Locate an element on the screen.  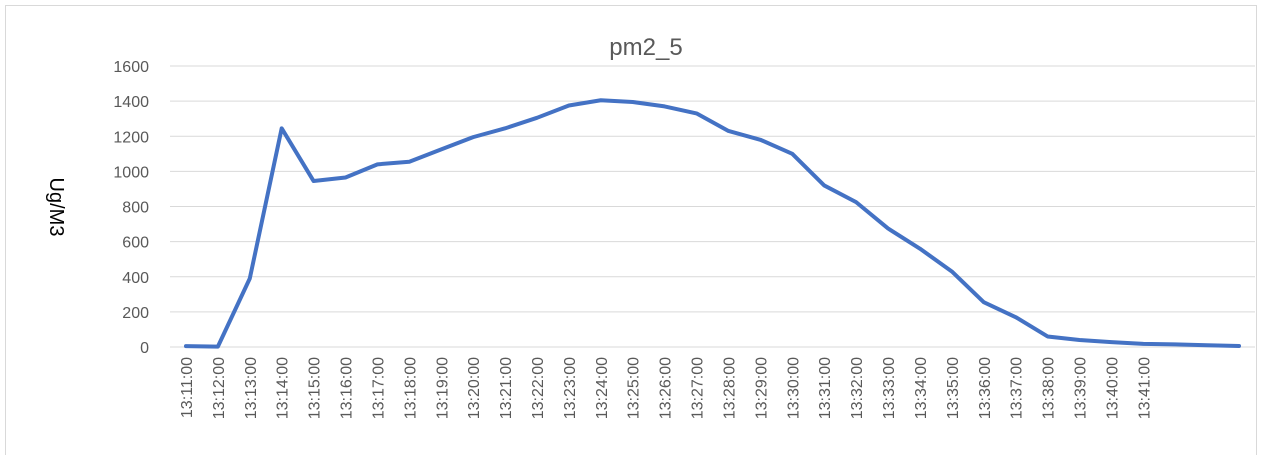
x-tick-label: 13:28:00 is located at coordinates (729, 388).